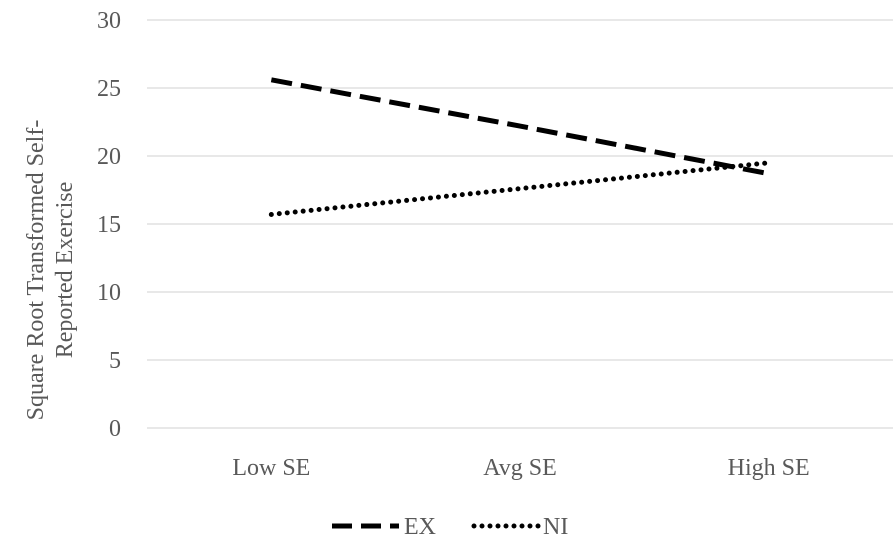 This screenshot has width=893, height=538. Describe the element at coordinates (115, 429) in the screenshot. I see `y-tick-label-0: 0` at that location.